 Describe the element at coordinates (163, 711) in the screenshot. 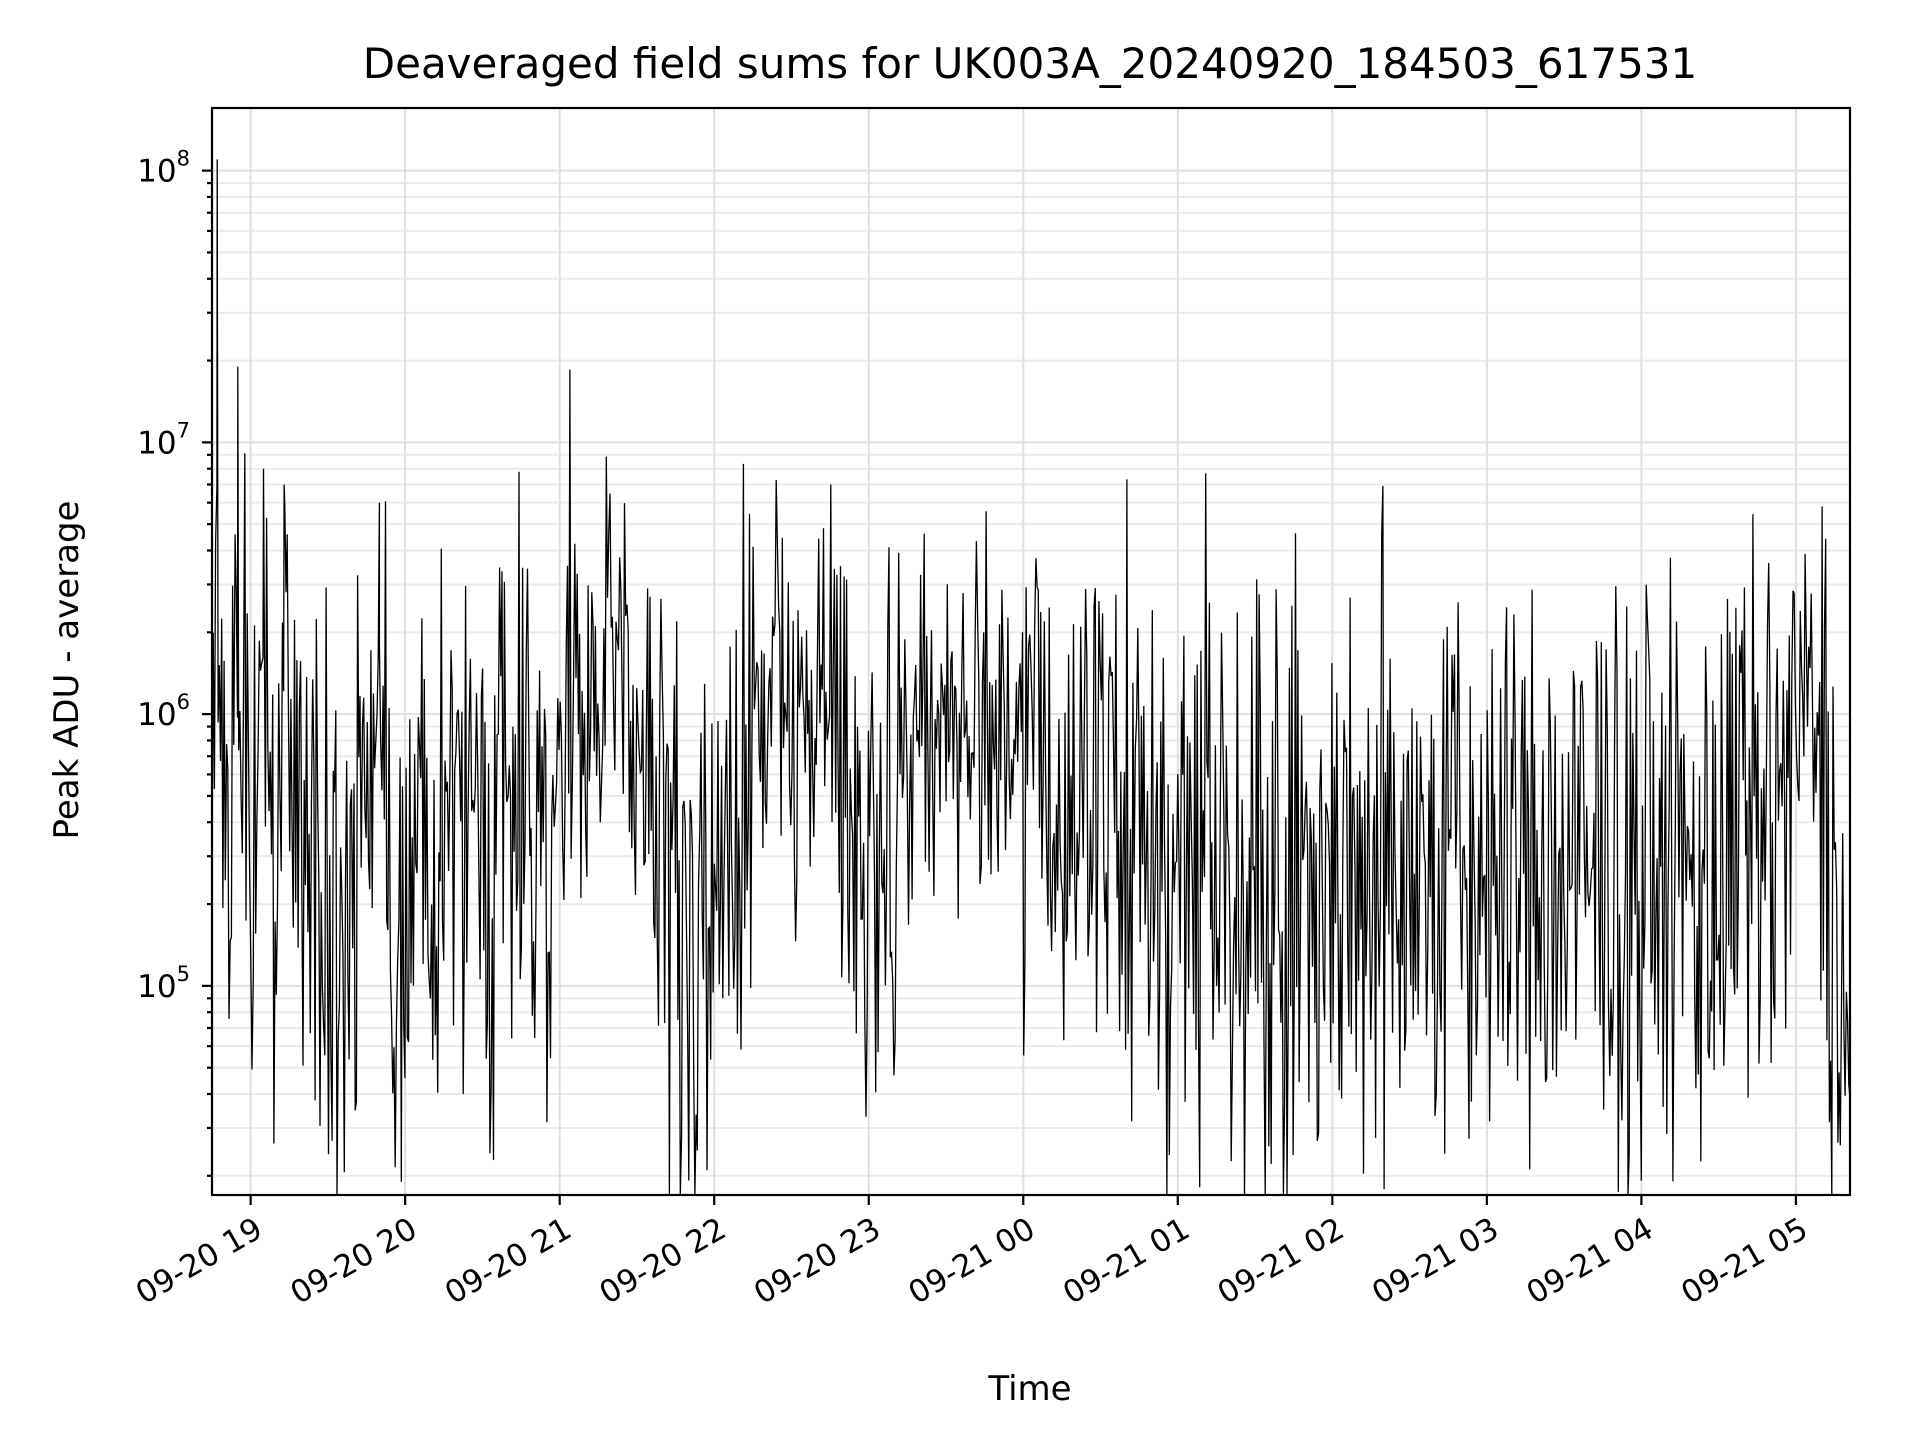

I see `y-tick-label: 10⁶` at that location.